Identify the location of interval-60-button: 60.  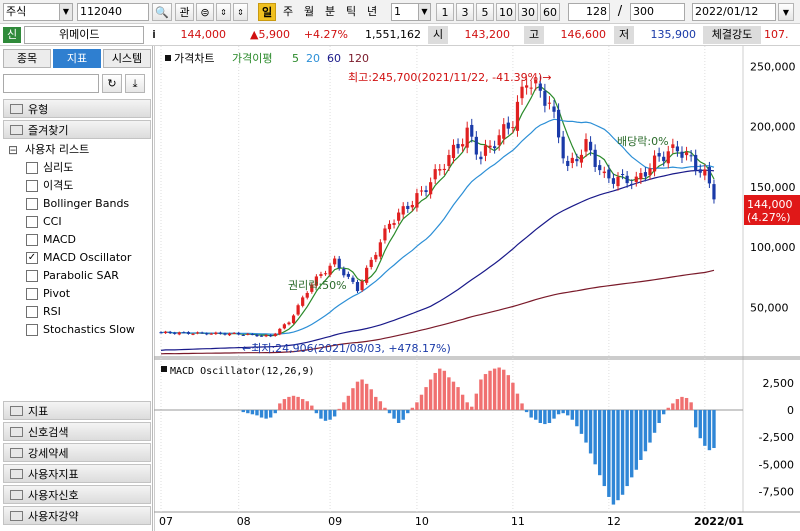
(550, 12).